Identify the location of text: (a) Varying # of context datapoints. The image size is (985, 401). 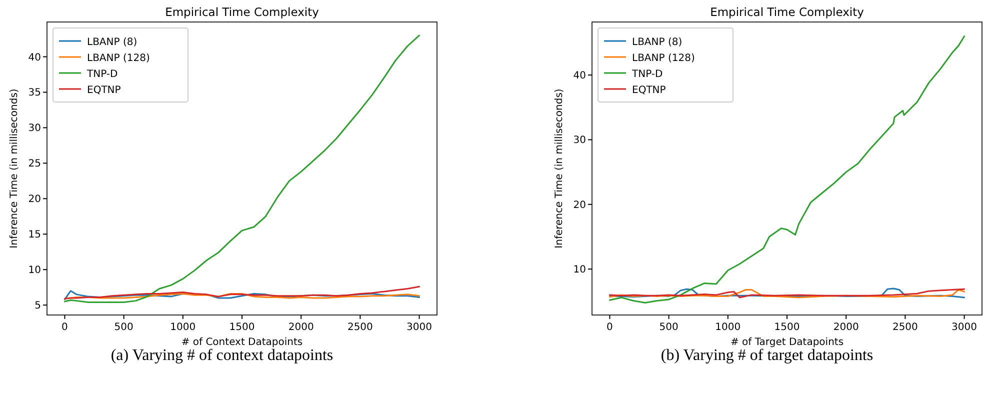
(222, 355).